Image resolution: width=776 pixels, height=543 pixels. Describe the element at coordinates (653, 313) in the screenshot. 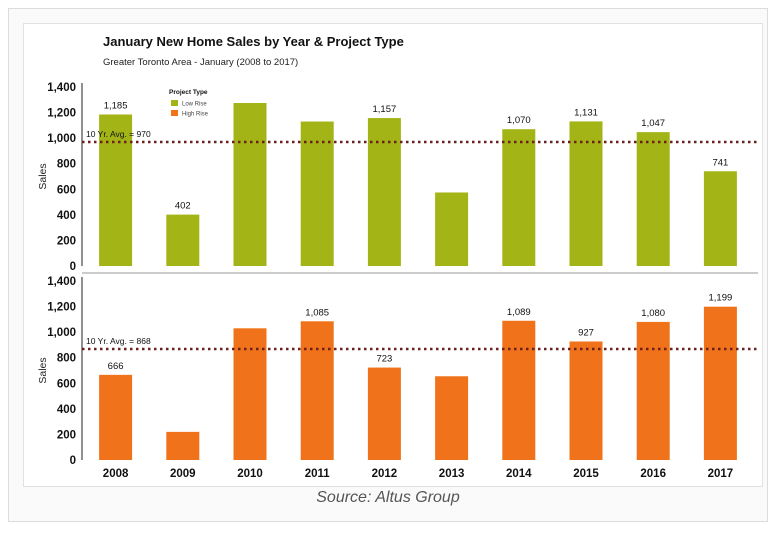

I see `data-label: 1,080` at that location.